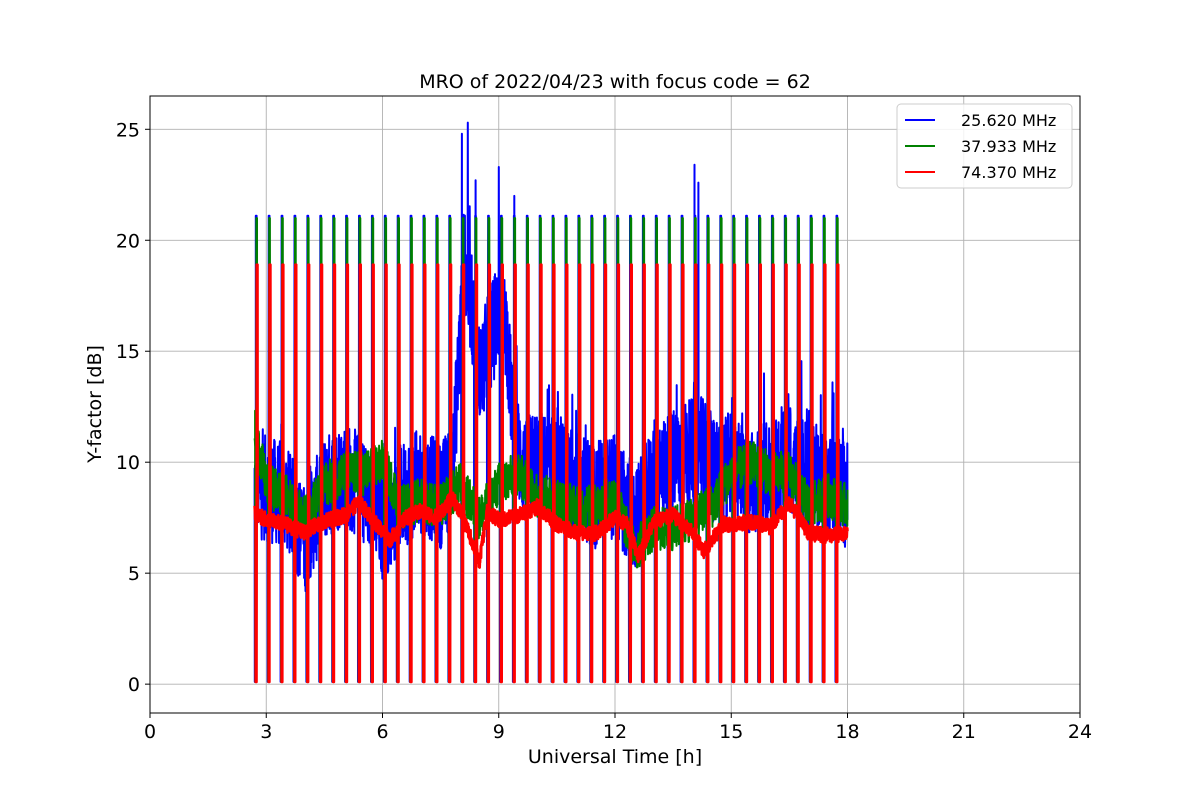 The image size is (1200, 800). Describe the element at coordinates (1080, 732) in the screenshot. I see `x-tick-label: 24` at that location.